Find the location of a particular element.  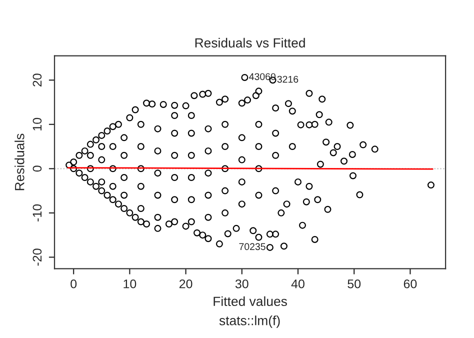

y-tick-label: -10 is located at coordinates (37, 213).